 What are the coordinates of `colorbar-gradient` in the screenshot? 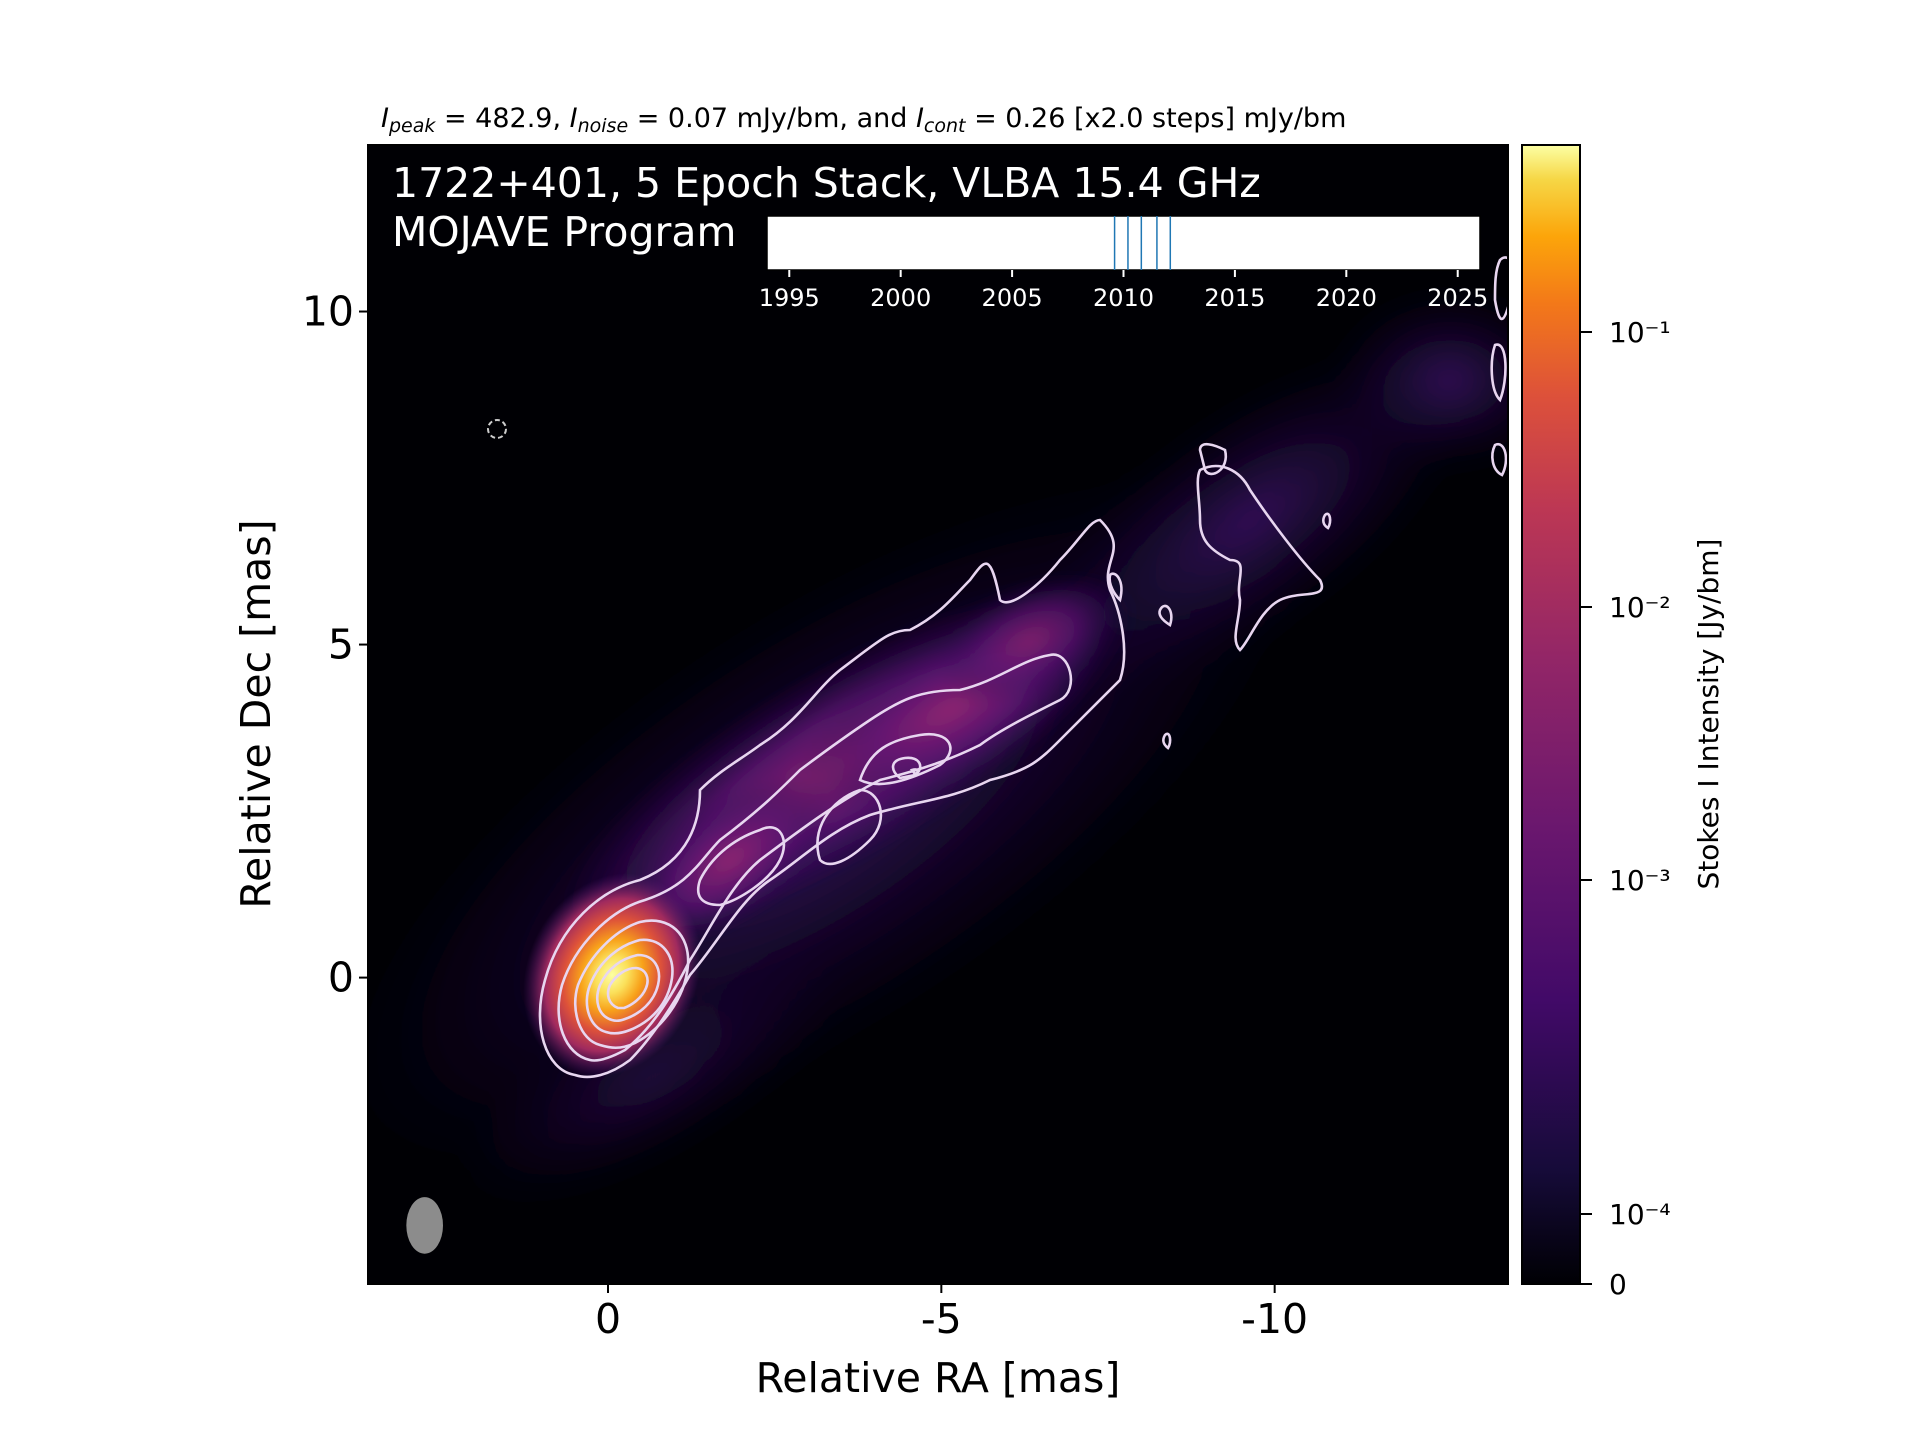 It's located at (1551, 714).